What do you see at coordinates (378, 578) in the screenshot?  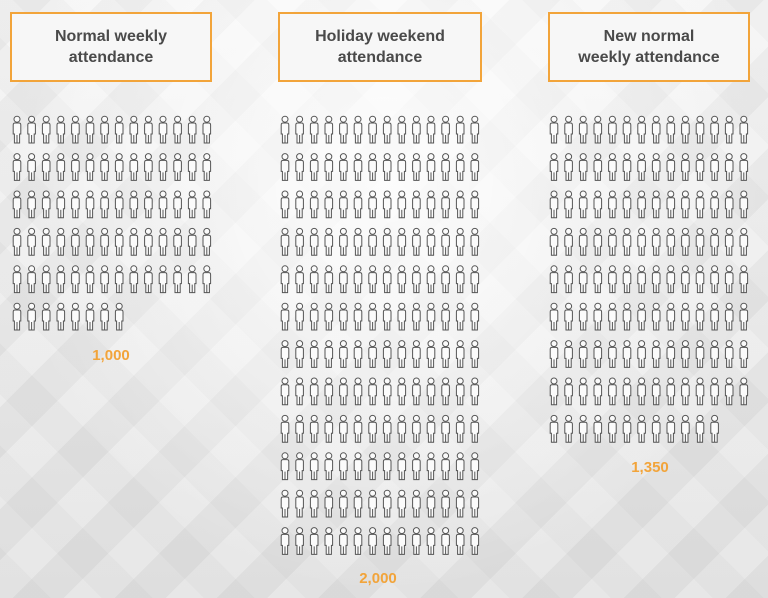 I see `value-label-holiday: 2,000` at bounding box center [378, 578].